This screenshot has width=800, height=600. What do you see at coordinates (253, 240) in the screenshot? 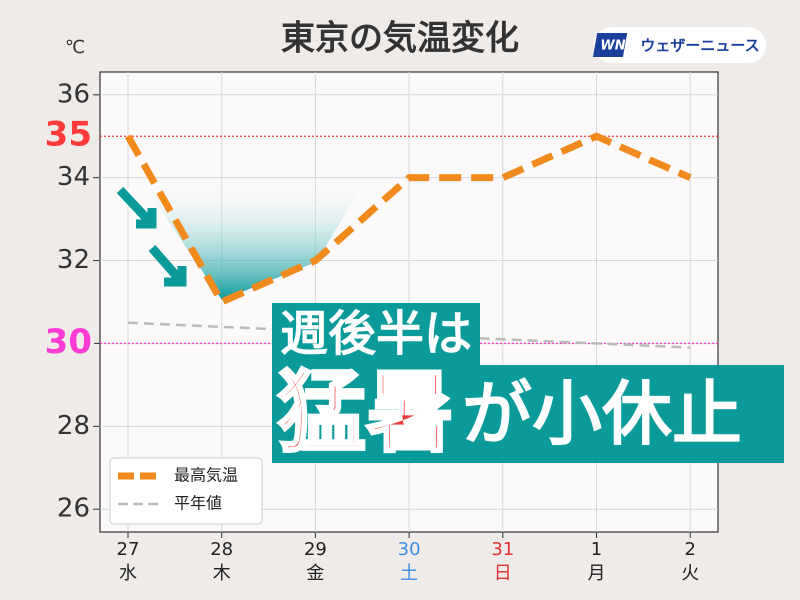
I see `drop-shade` at bounding box center [253, 240].